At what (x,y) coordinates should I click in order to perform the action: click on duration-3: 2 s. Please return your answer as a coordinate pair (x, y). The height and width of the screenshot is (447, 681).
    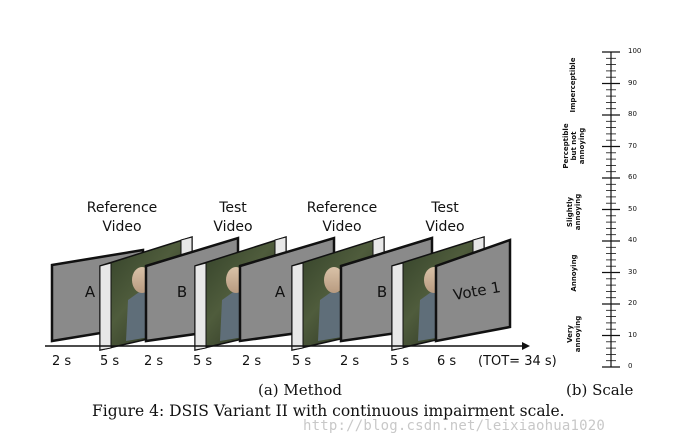
    Looking at the image, I should click on (154, 361).